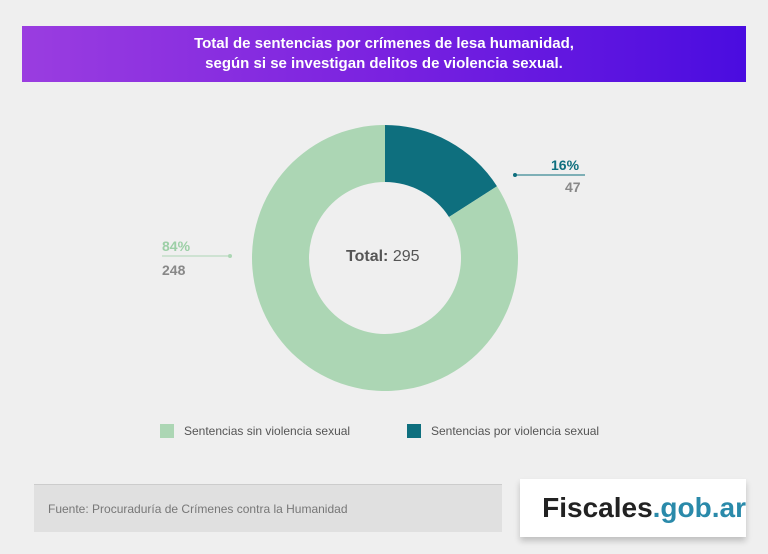 This screenshot has width=768, height=554. Describe the element at coordinates (536, 498) in the screenshot. I see `logo-flag-icon` at that location.